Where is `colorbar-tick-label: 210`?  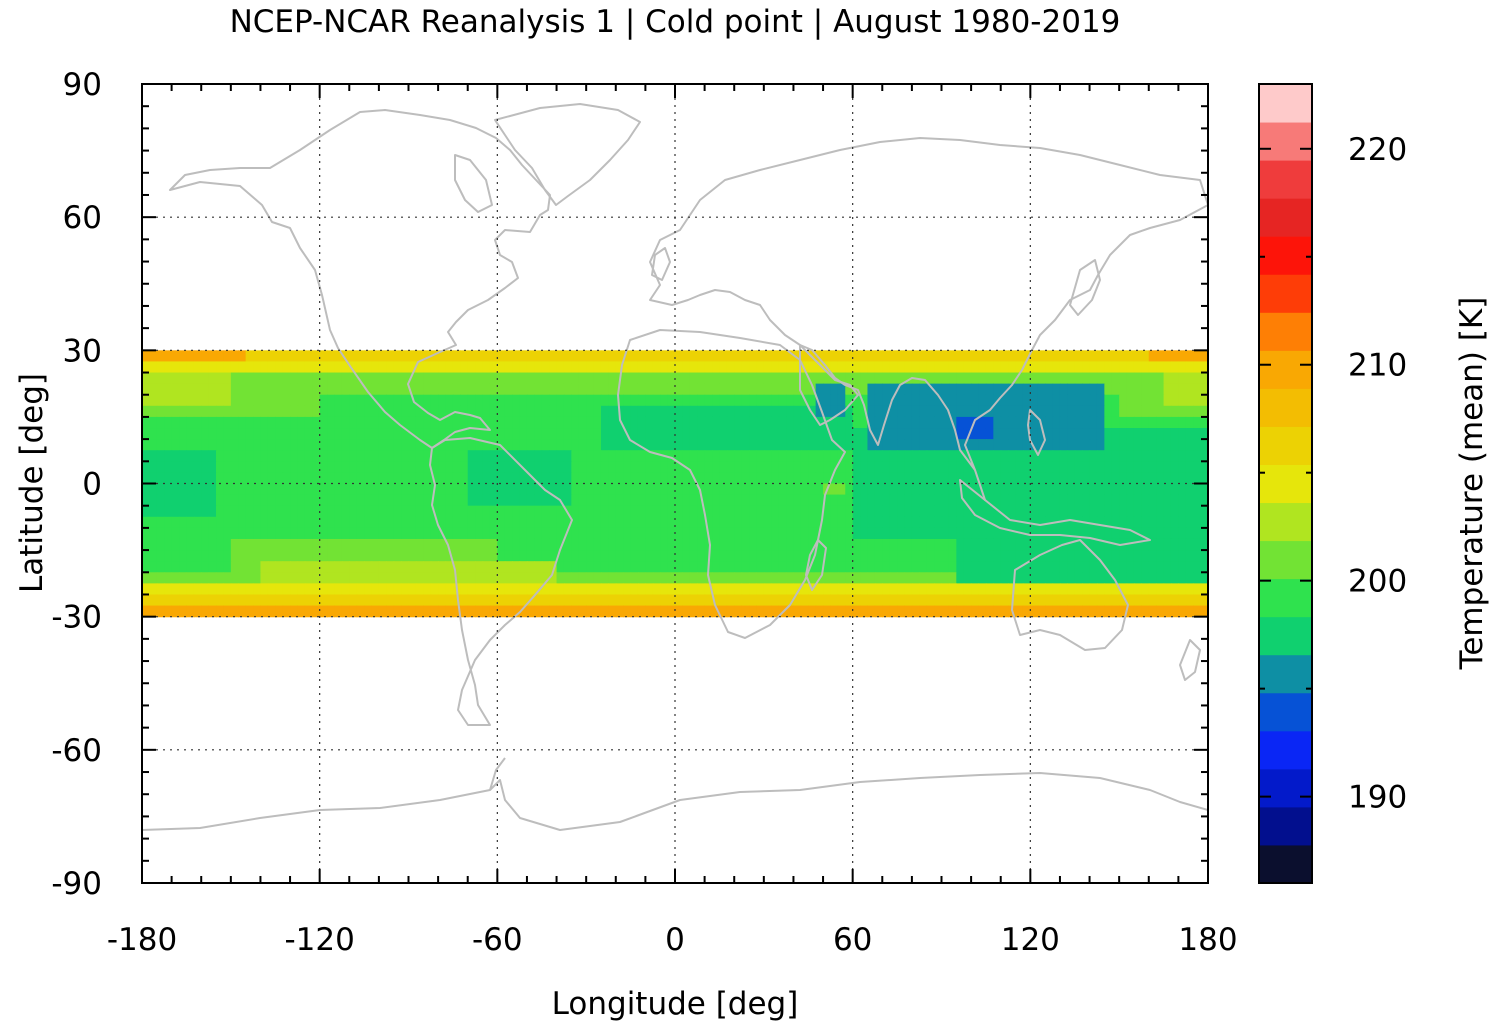 colorbar-tick-label: 210 is located at coordinates (1377, 366).